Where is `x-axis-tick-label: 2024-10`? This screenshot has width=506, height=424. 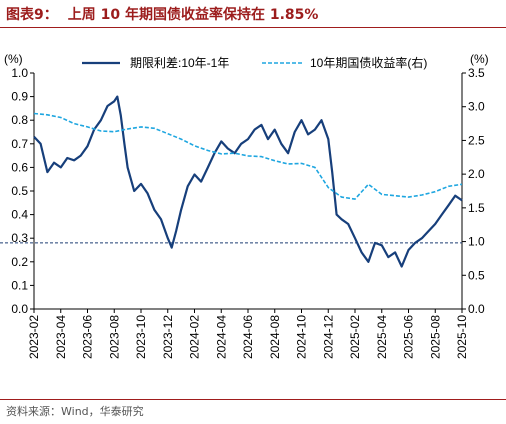 x-axis-tick-label: 2024-10 is located at coordinates (302, 337).